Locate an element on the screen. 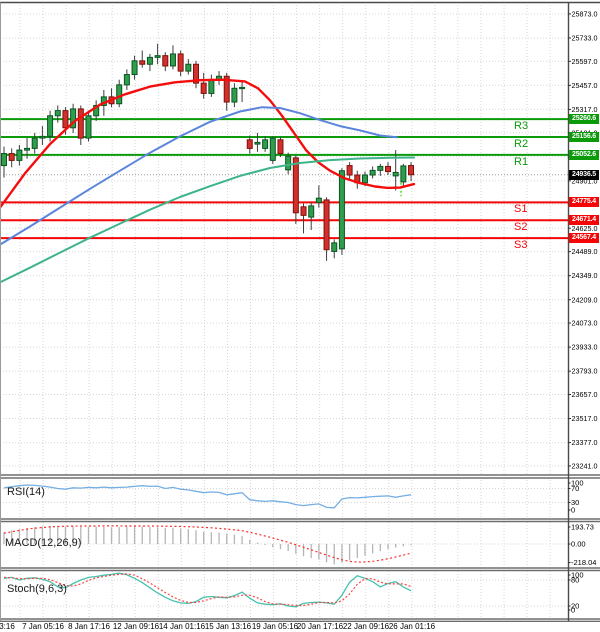  rsi-scale-label: 100 is located at coordinates (577, 483).